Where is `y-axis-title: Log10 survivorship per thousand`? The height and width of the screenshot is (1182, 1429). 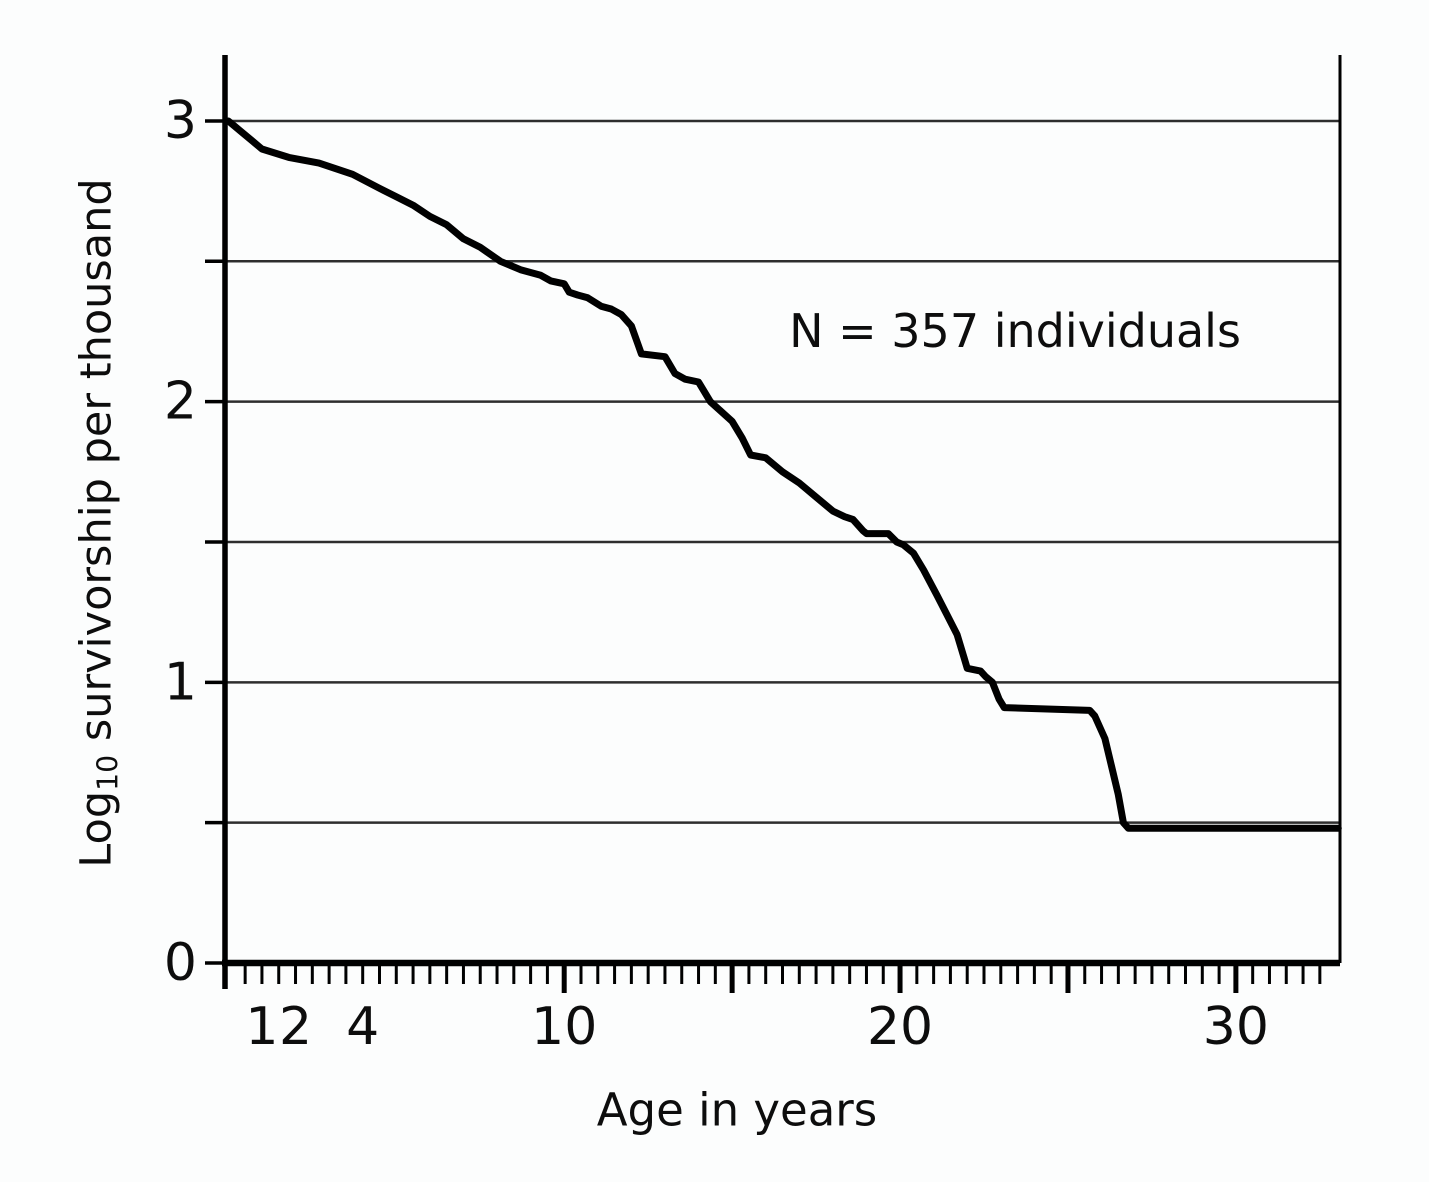
y-axis-title: Log10 survivorship per thousand is located at coordinates (97, 522).